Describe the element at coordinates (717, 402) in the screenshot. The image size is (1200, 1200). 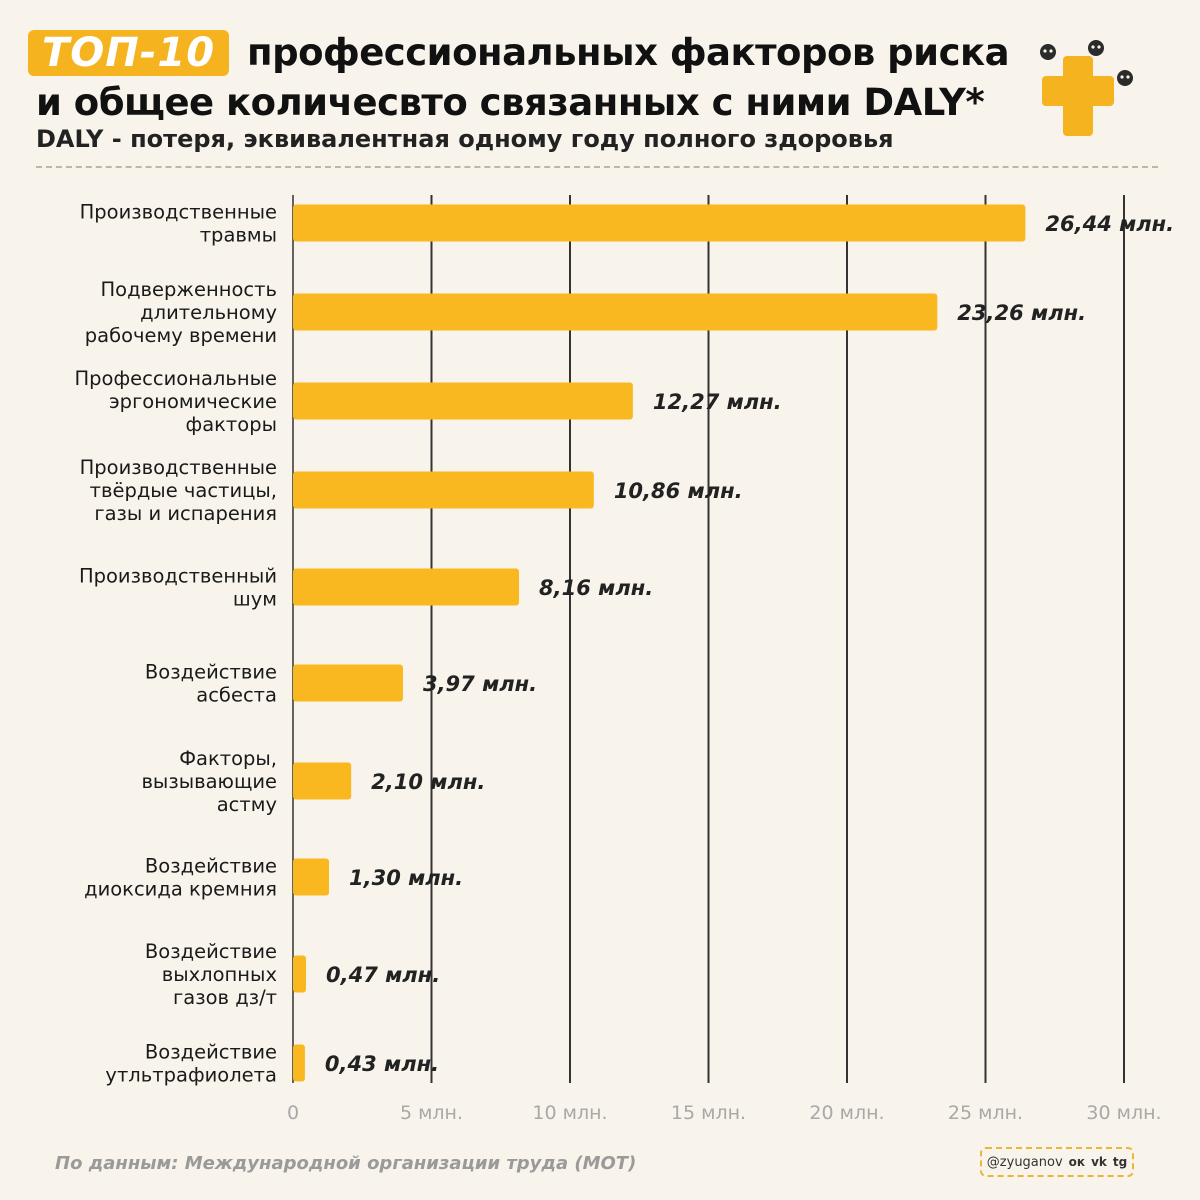
I see `data-label: 12,27 млн.` at that location.